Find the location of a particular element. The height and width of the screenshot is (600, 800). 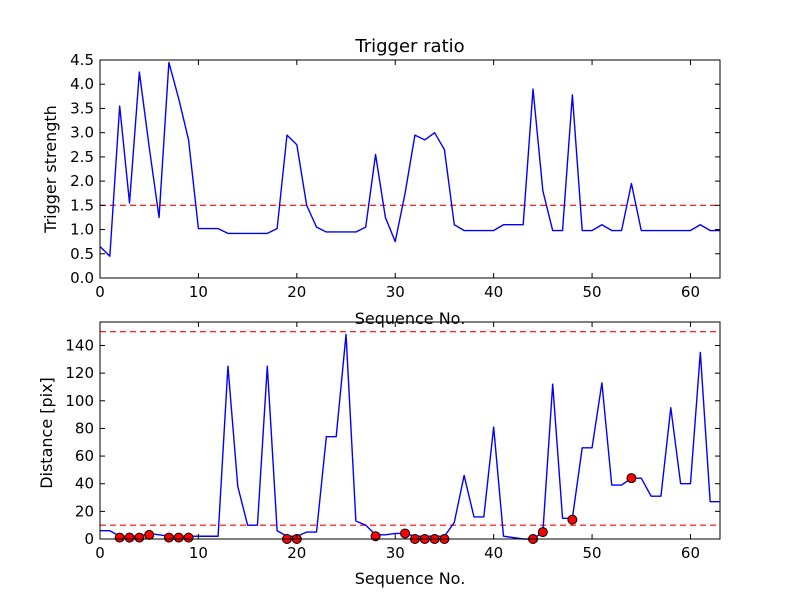

y-tick-label: 2.0 is located at coordinates (82, 181).